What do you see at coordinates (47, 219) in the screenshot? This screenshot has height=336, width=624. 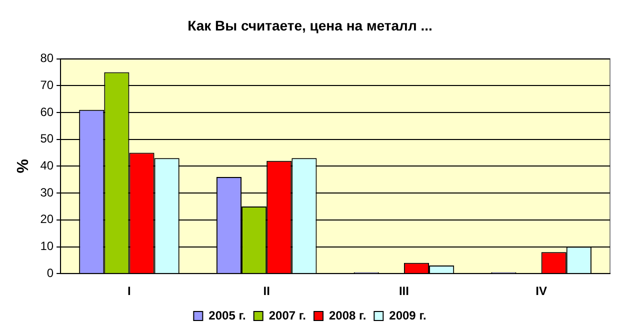 I see `y-tick-label: 20` at bounding box center [47, 219].